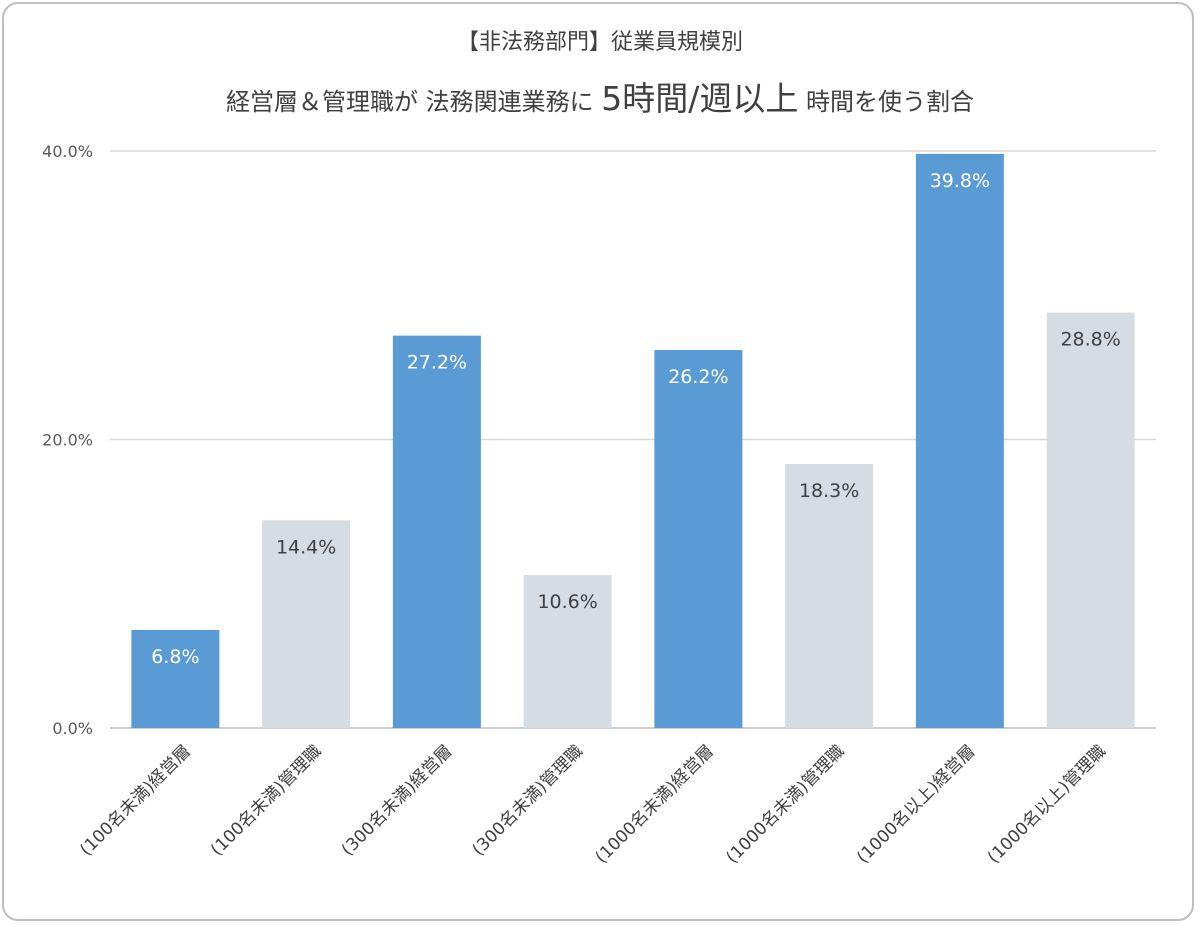 Image resolution: width=1200 pixels, height=927 pixels. Describe the element at coordinates (437, 363) in the screenshot. I see `data-label: 27.2%` at that location.